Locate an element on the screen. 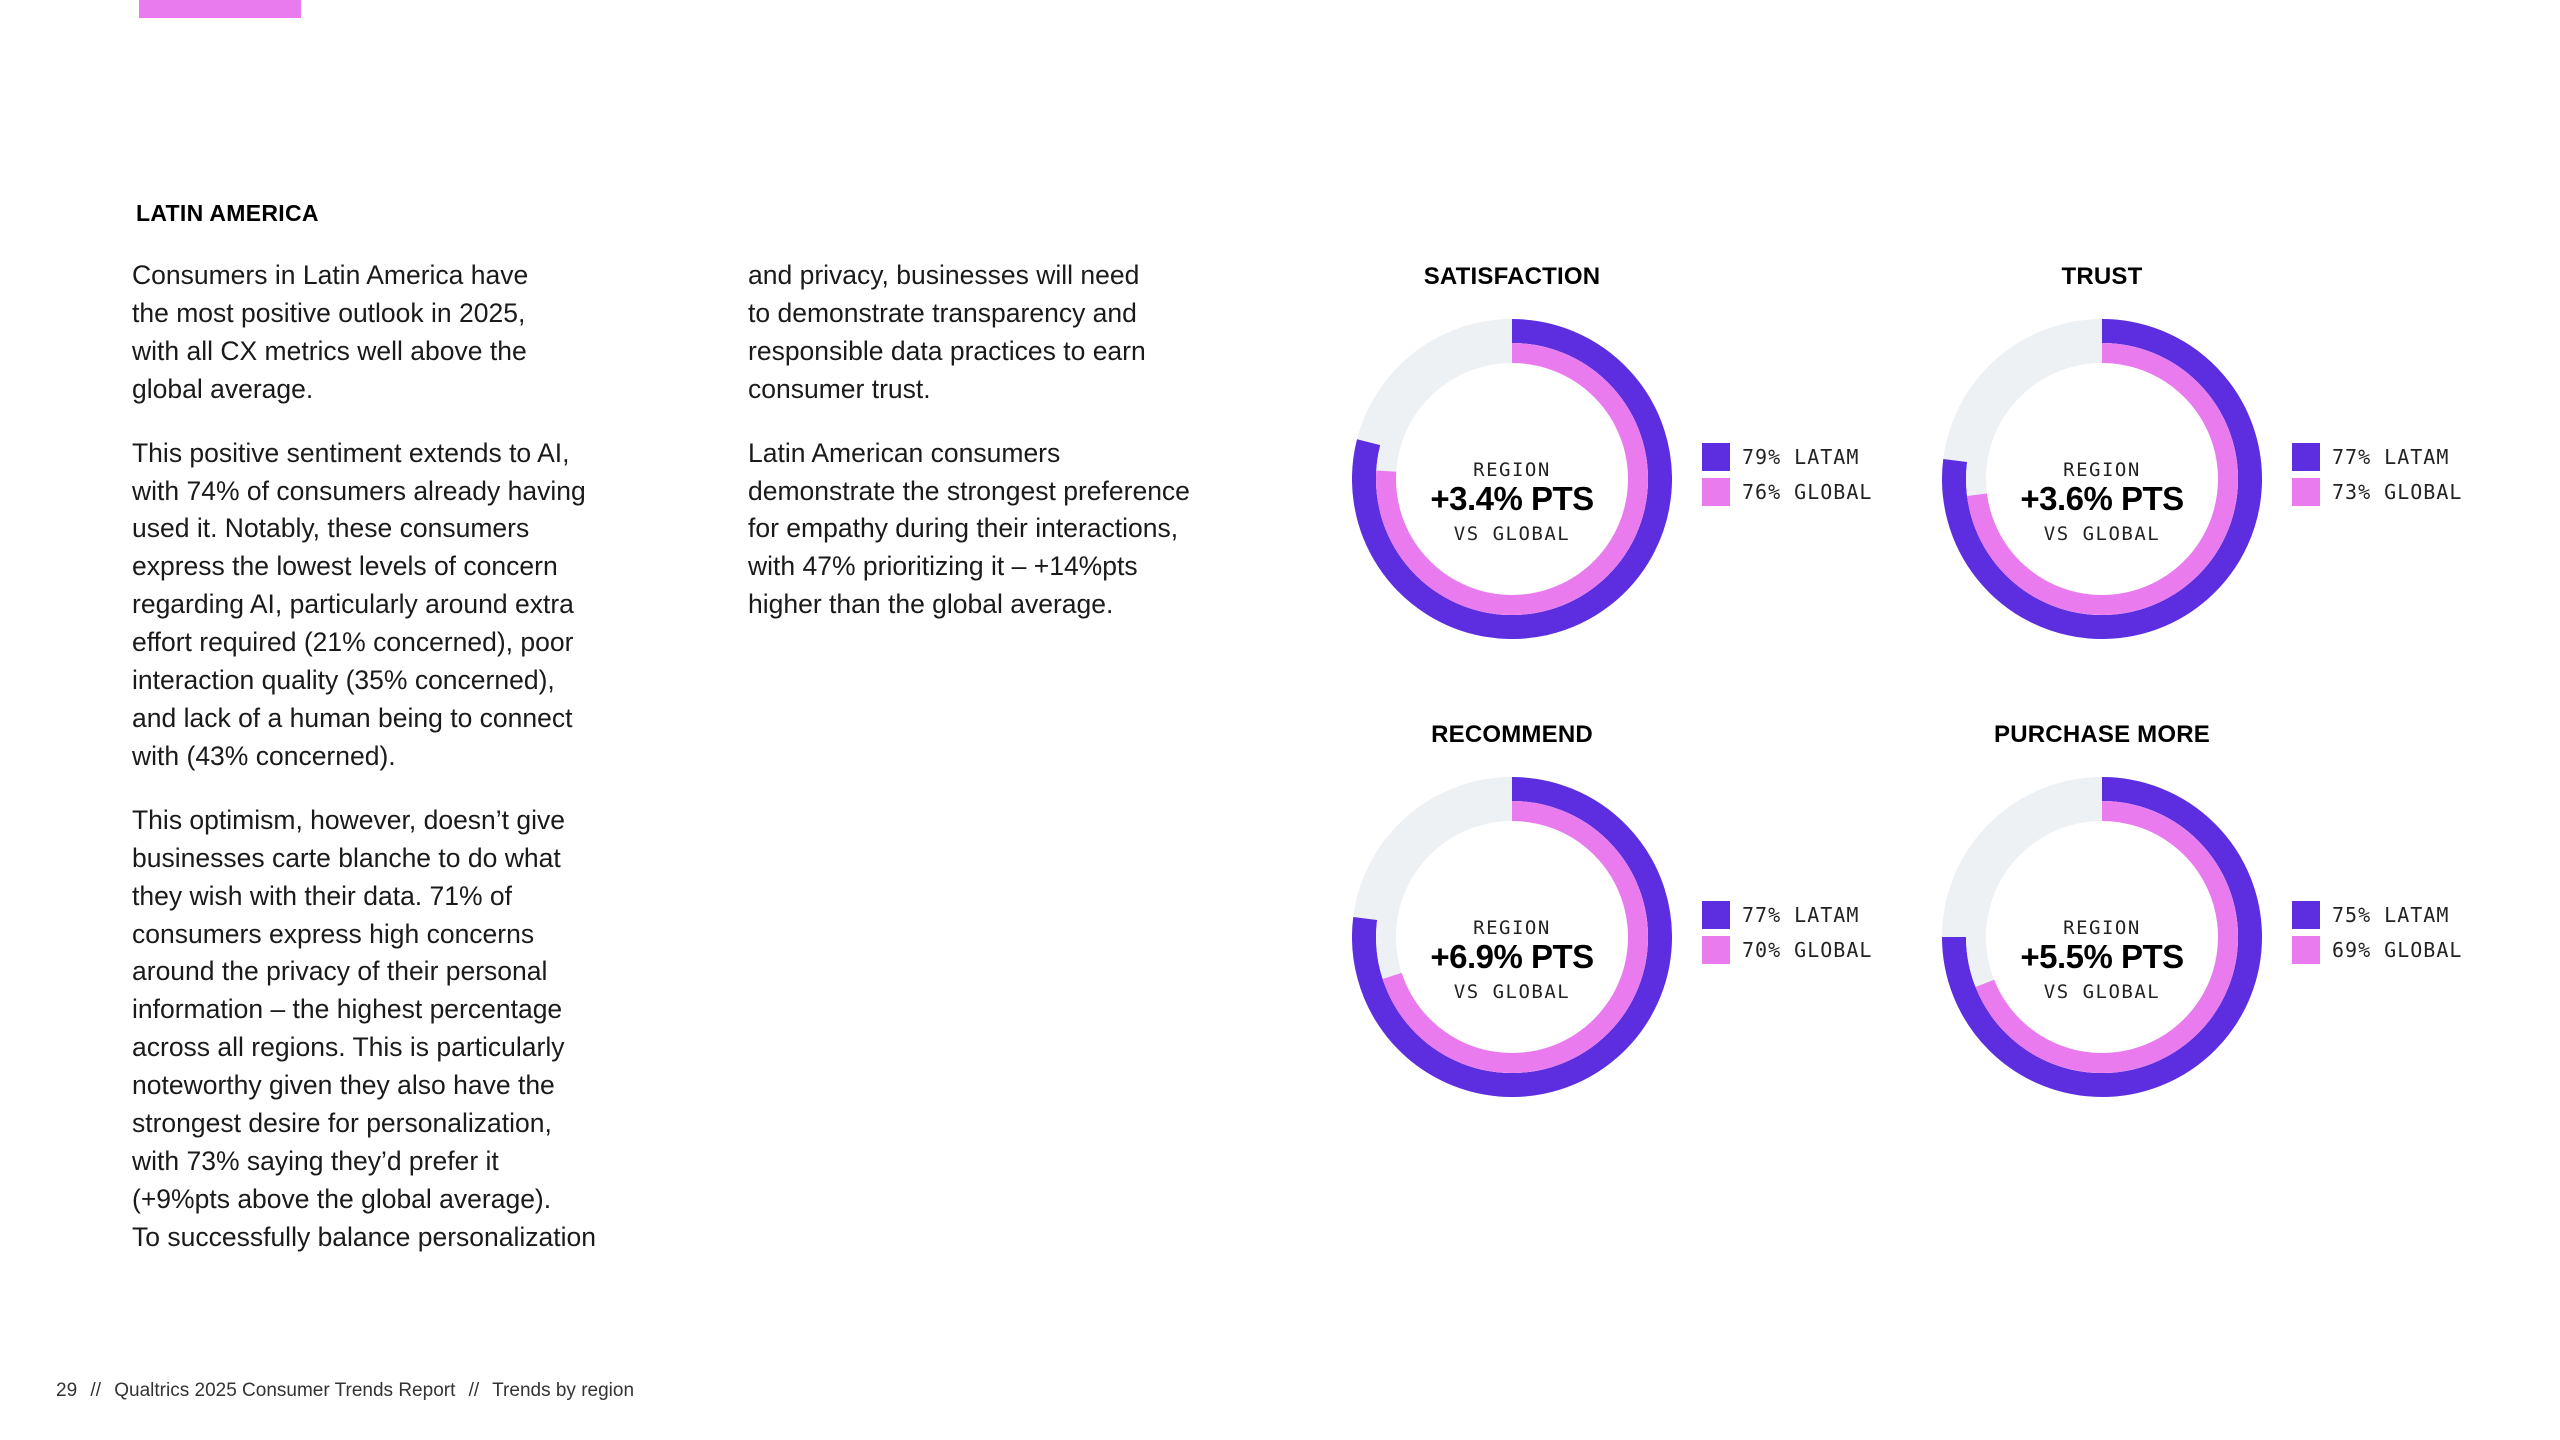 This screenshot has width=2560, height=1440. legend-item-global: 73% GLOBAL is located at coordinates (2377, 492).